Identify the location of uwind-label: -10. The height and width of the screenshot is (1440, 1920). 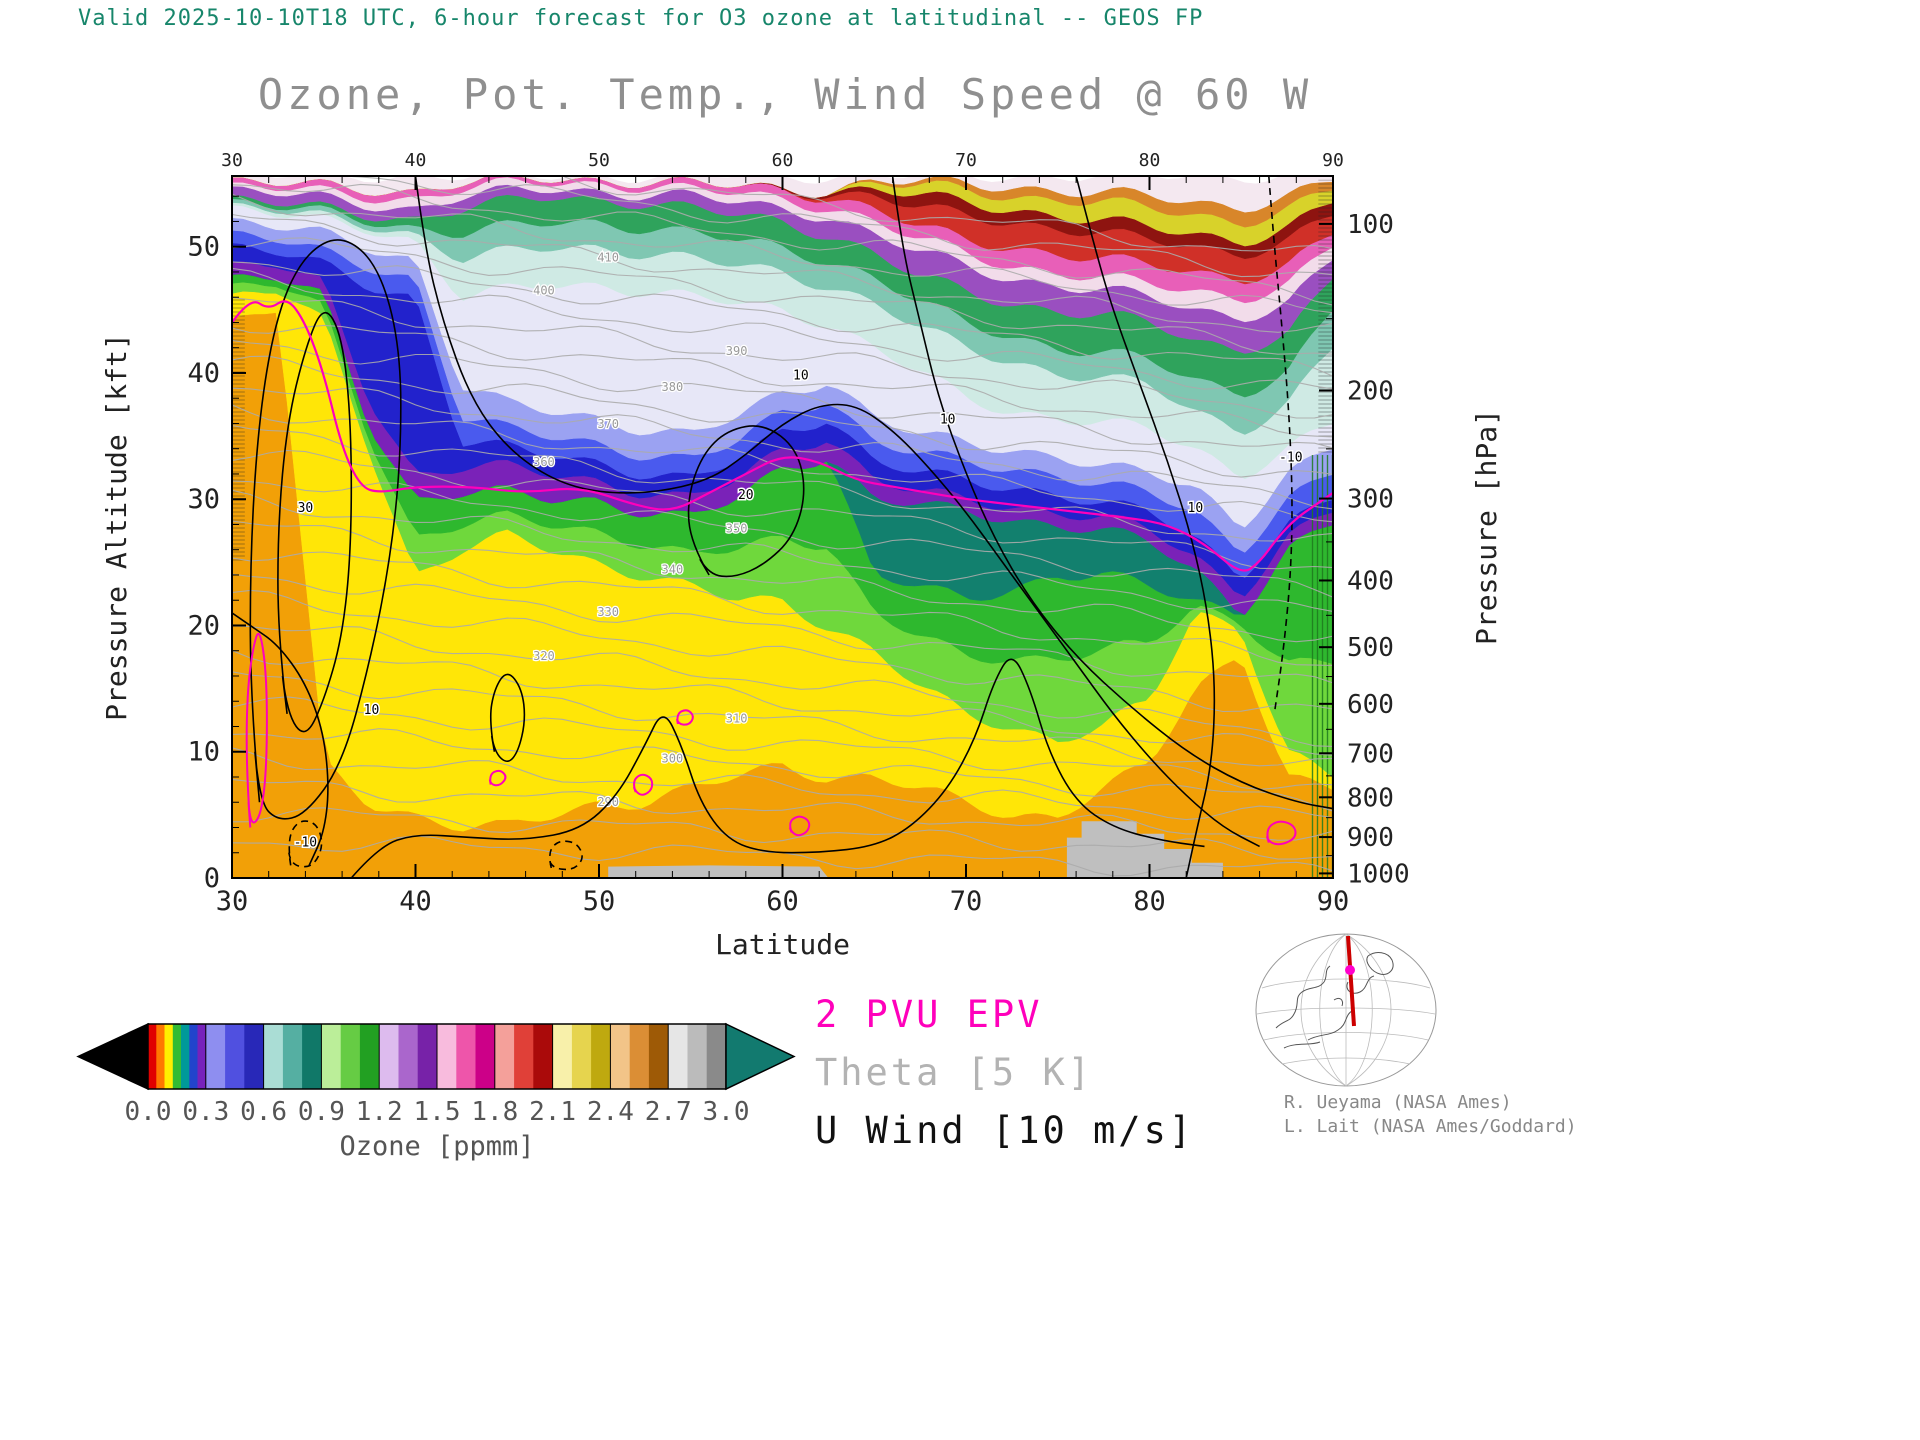
(305, 842).